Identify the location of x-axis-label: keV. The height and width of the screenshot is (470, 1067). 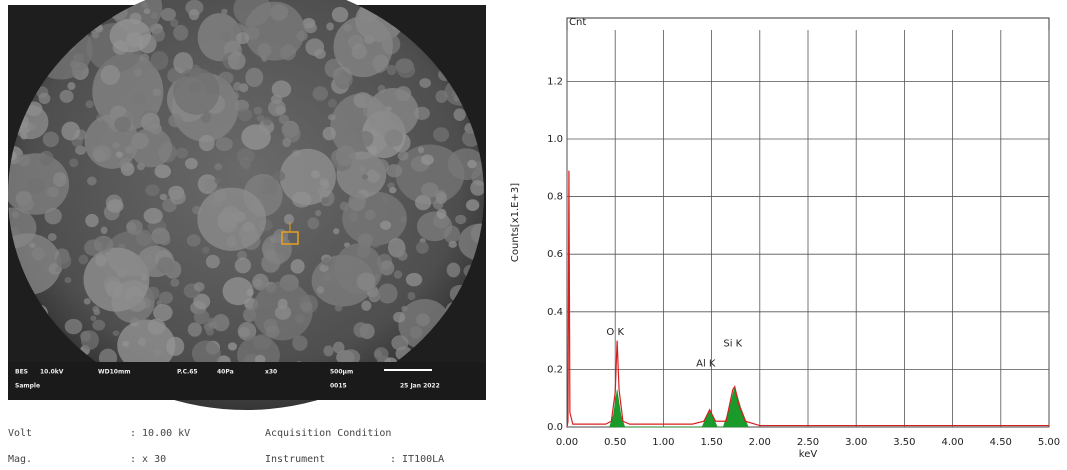
(808, 454).